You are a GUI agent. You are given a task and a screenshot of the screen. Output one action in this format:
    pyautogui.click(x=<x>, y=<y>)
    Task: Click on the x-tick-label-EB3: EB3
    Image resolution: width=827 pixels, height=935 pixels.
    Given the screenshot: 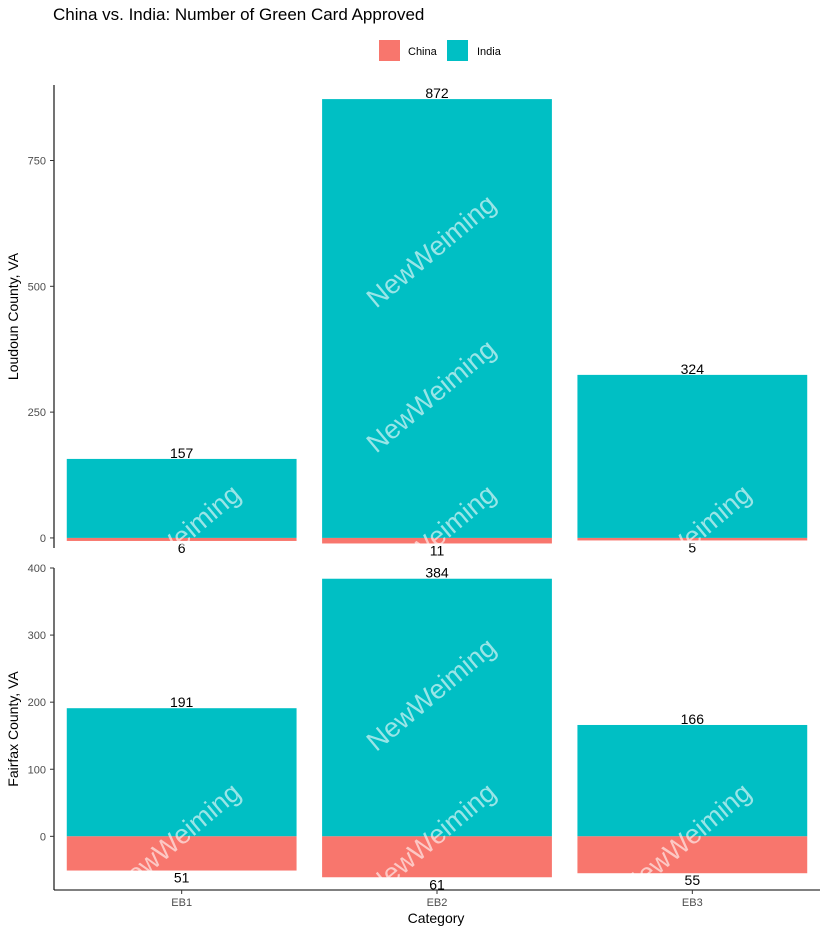 What is the action you would take?
    pyautogui.click(x=692, y=903)
    